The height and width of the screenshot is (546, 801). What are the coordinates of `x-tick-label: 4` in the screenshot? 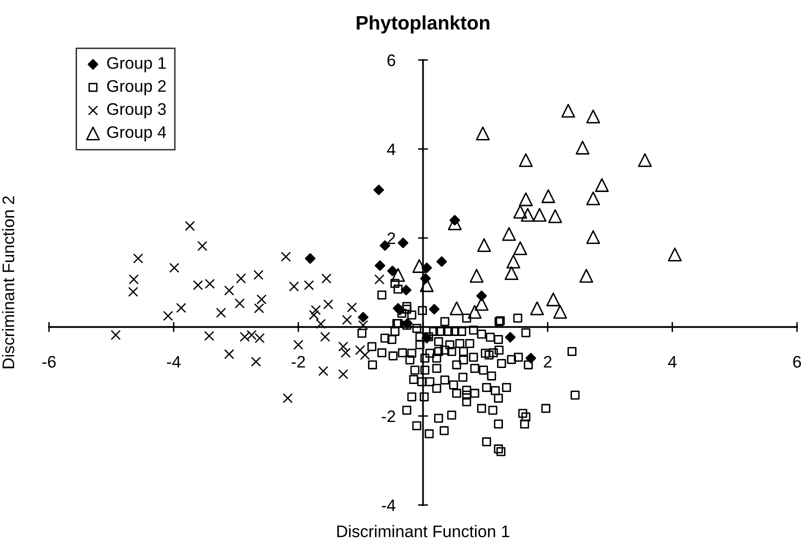 It's located at (672, 362).